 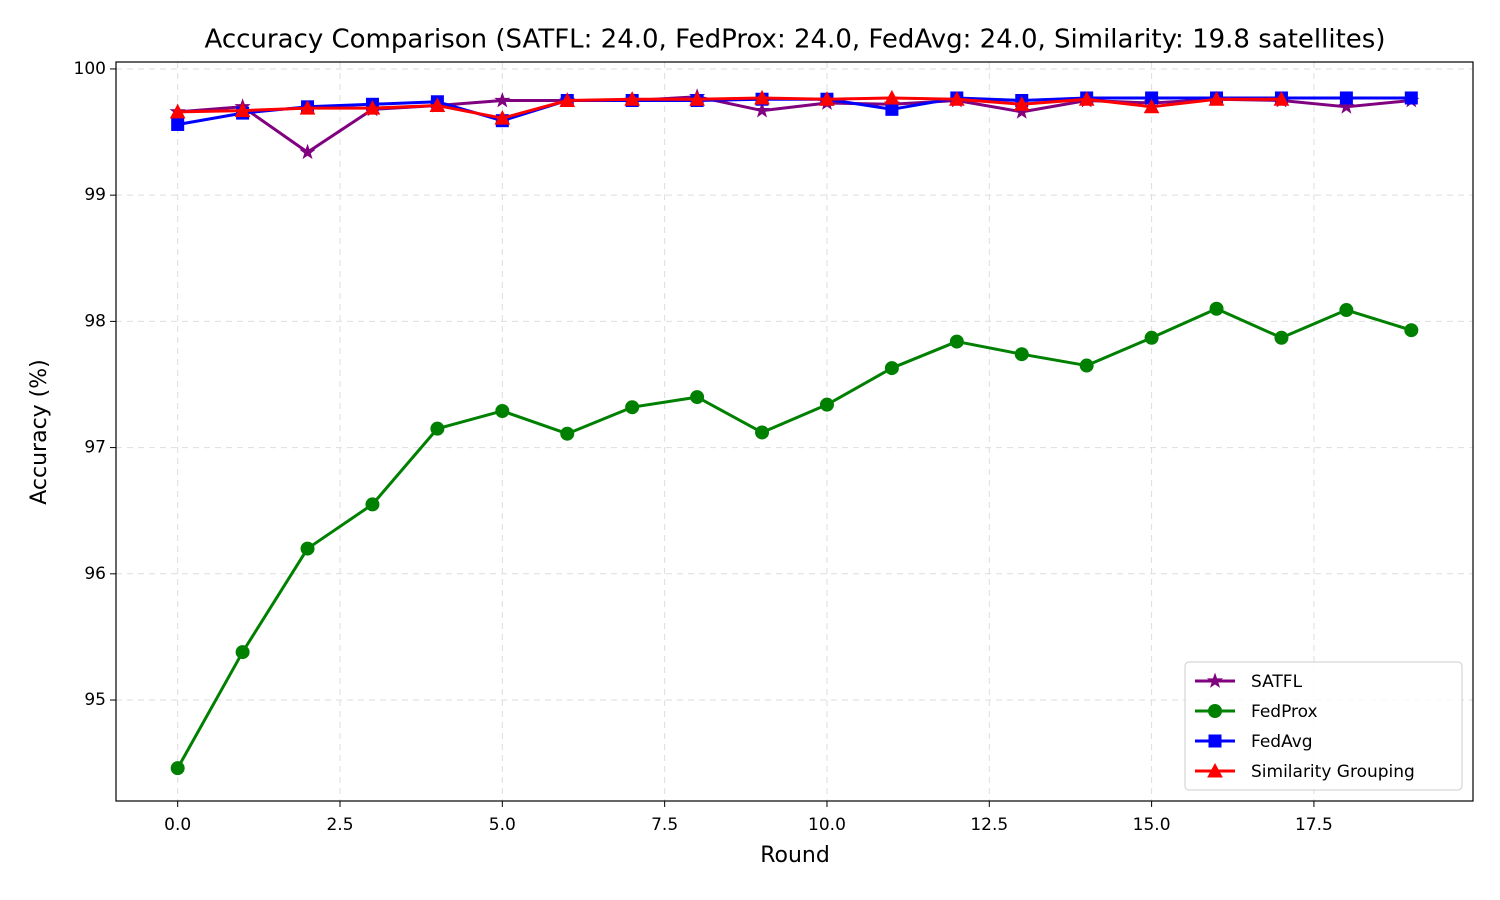 What do you see at coordinates (1333, 772) in the screenshot?
I see `legend-label: Similarity Grouping` at bounding box center [1333, 772].